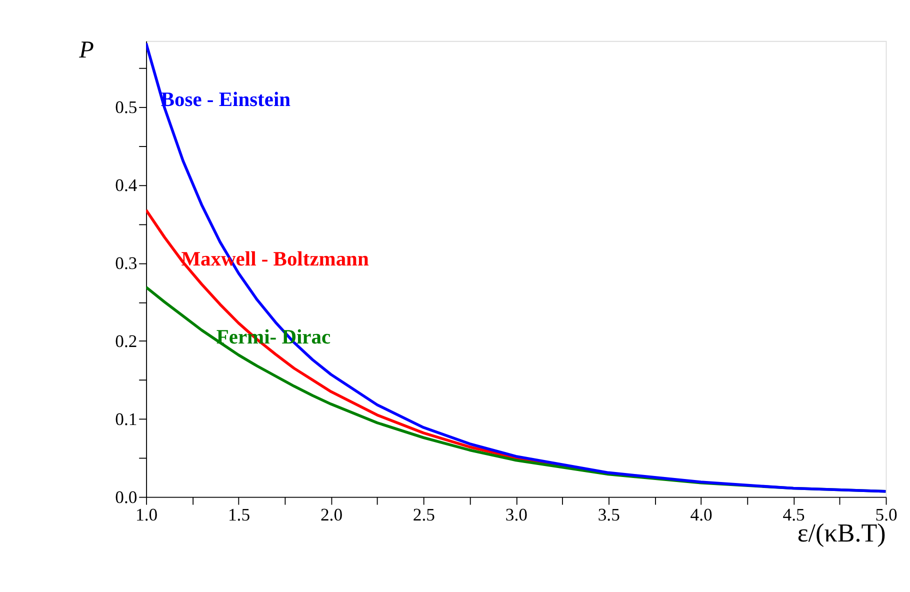 The height and width of the screenshot is (592, 910). What do you see at coordinates (126, 263) in the screenshot?
I see `y-tick-label: 0.3` at bounding box center [126, 263].